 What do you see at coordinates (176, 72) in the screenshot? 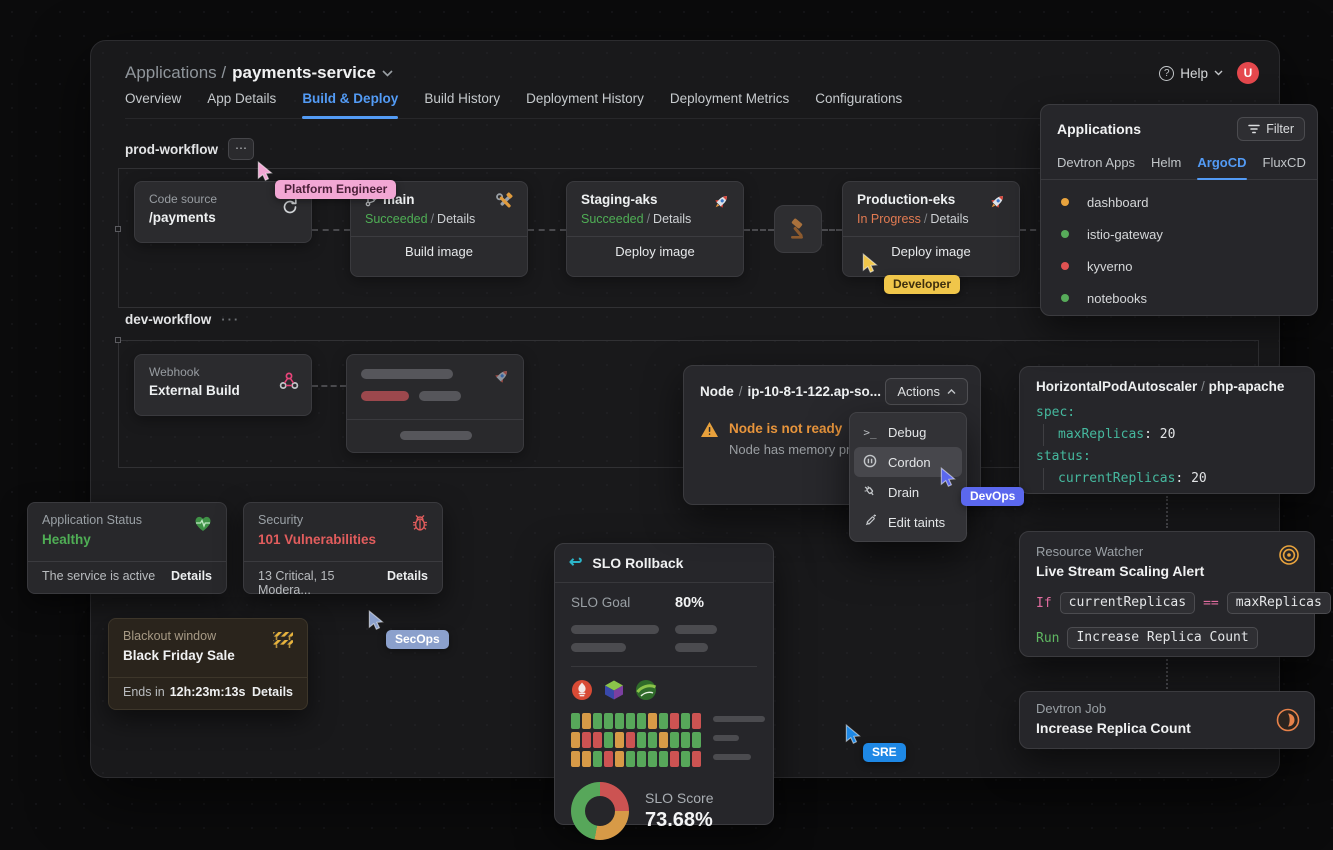
I see `breadcrumb: Applications /` at bounding box center [176, 72].